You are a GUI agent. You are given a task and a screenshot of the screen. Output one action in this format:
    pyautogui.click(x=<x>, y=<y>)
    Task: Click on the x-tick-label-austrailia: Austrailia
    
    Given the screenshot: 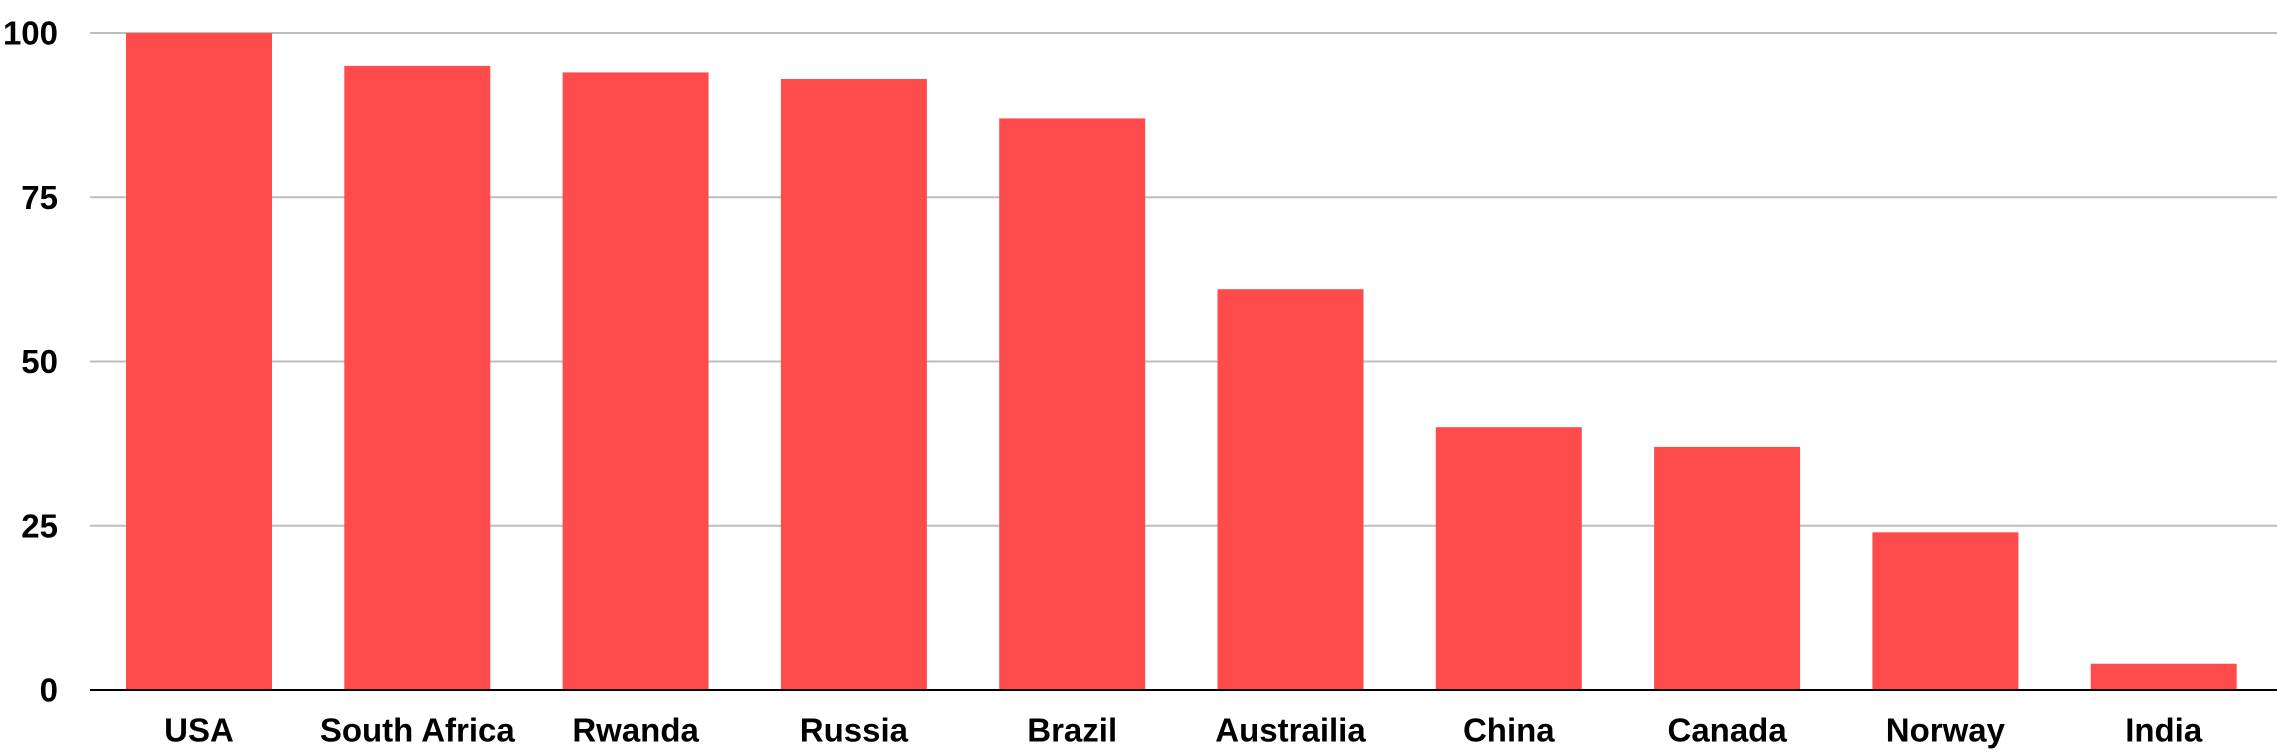 What is the action you would take?
    pyautogui.click(x=1290, y=730)
    